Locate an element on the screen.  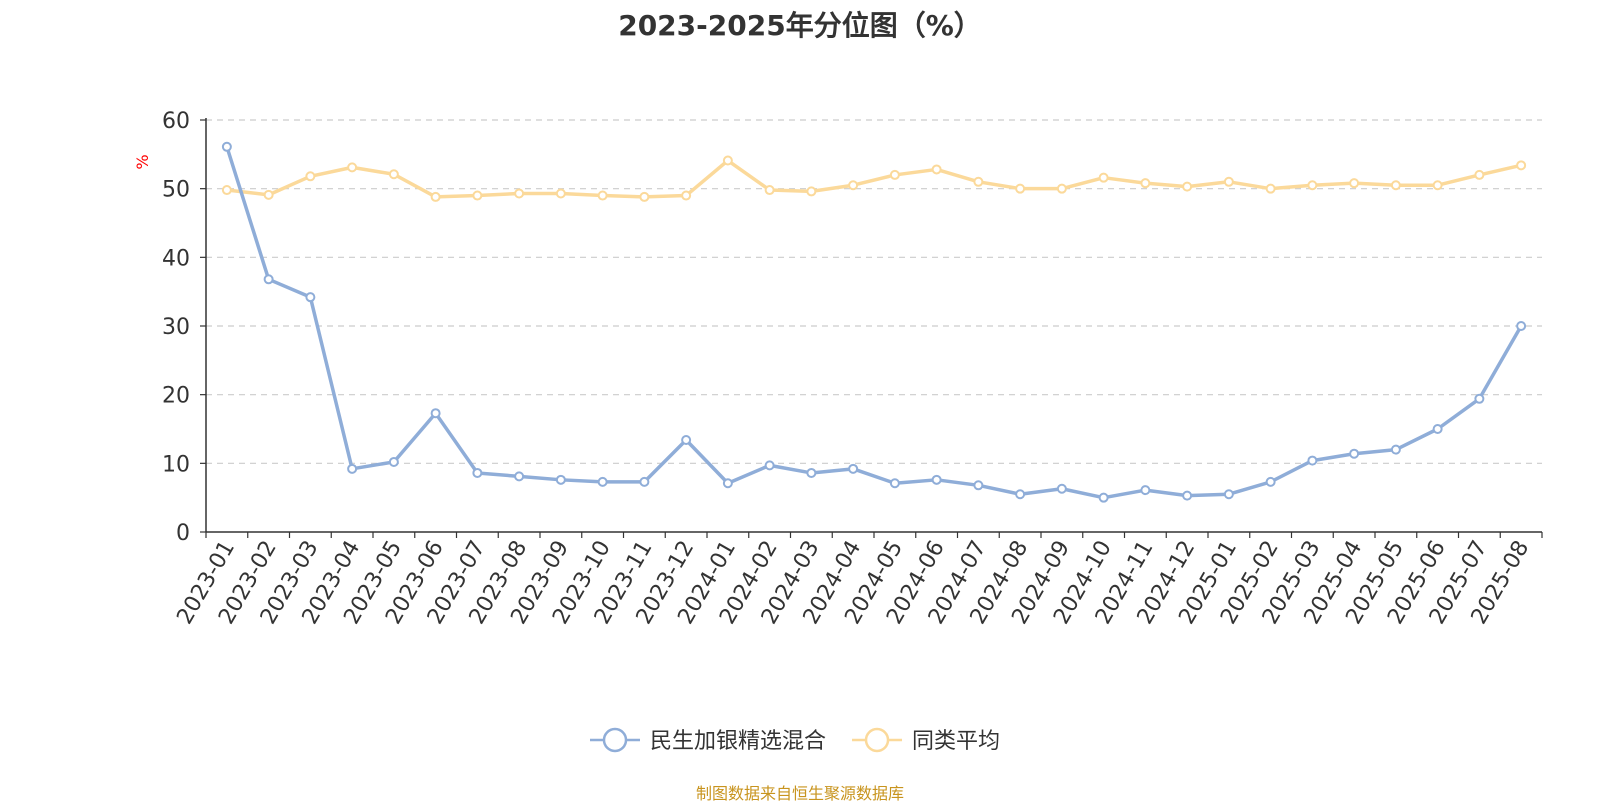
chart-title: 2023-2025年分位图（%） is located at coordinates (800, 25).